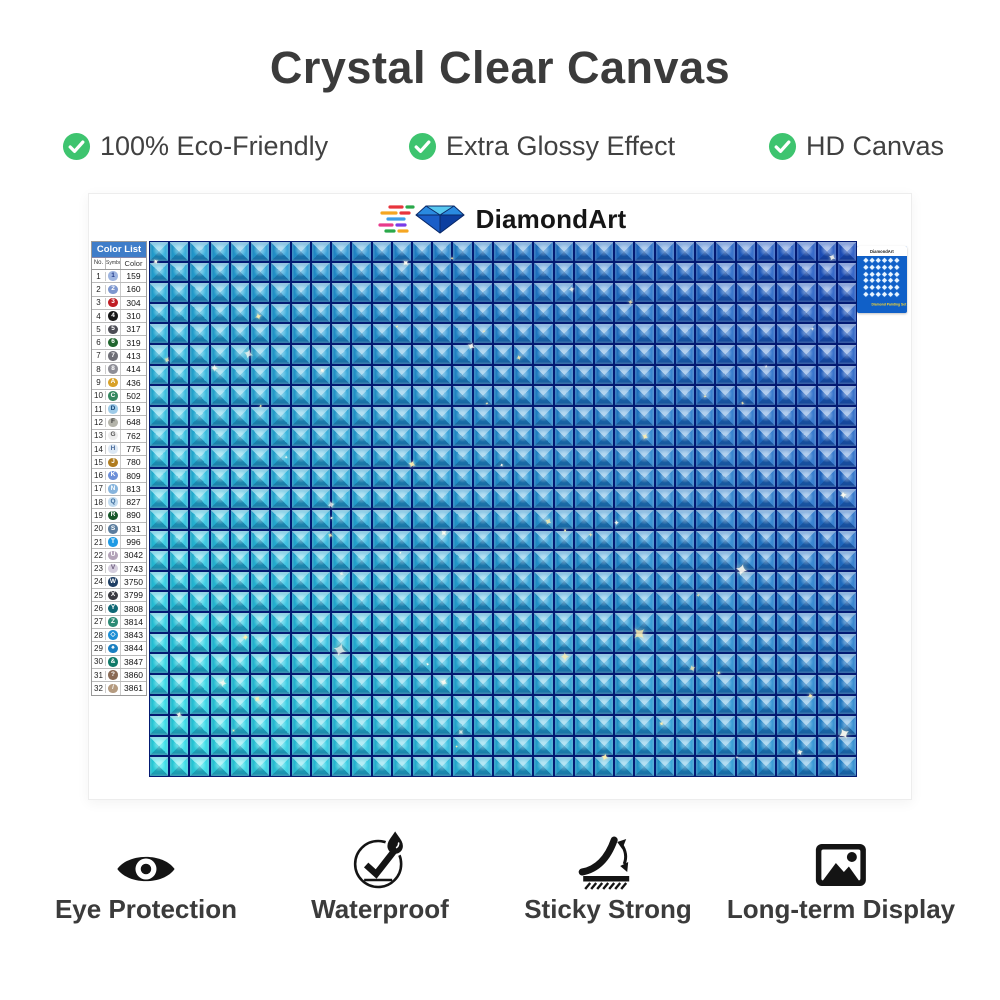 Image resolution: width=1000 pixels, height=1000 pixels. Describe the element at coordinates (99, 449) in the screenshot. I see `row-number: 14` at that location.